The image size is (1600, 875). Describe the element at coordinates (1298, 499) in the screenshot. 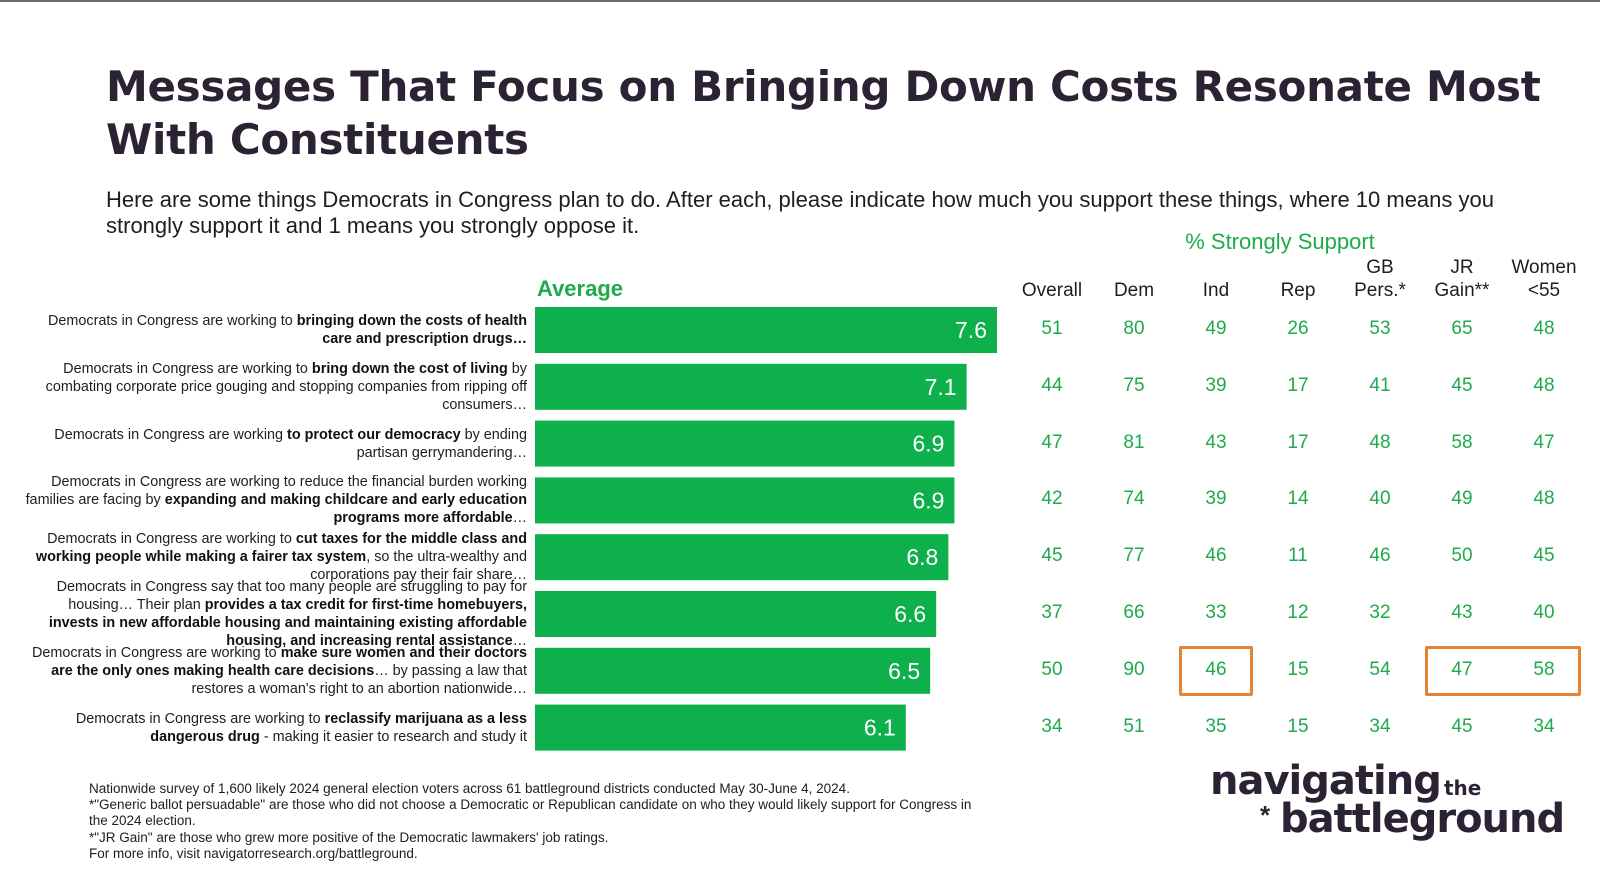

I see `table-cell: 14` at that location.